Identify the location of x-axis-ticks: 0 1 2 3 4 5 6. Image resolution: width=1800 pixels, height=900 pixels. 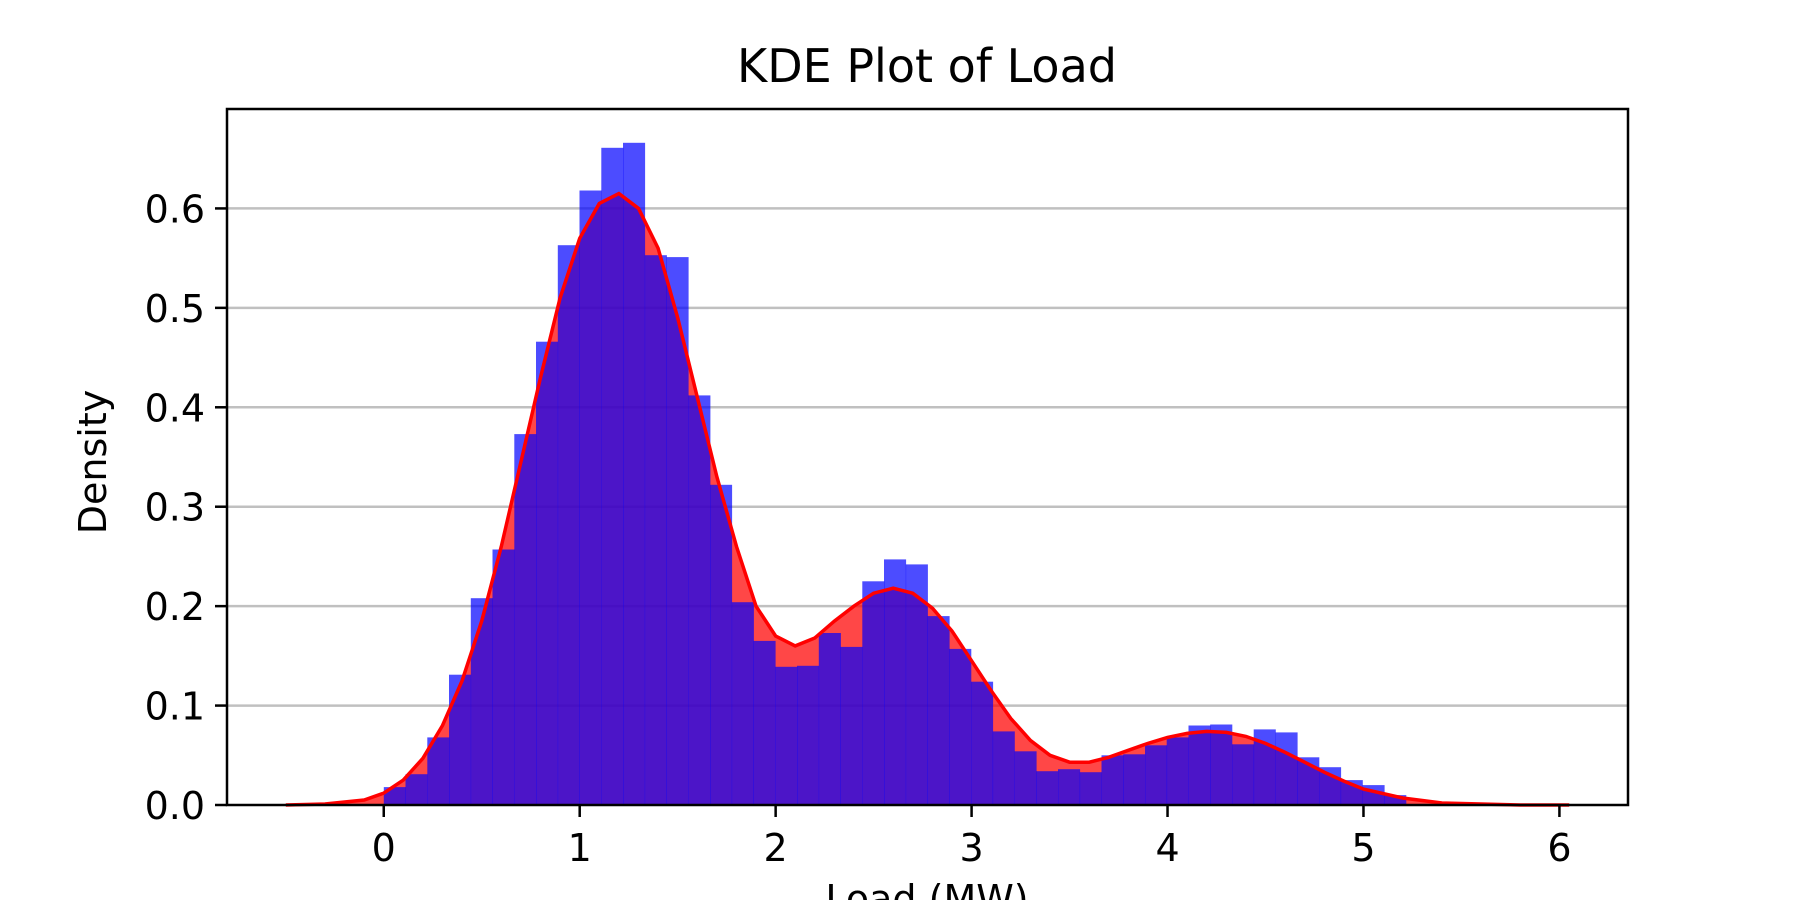
(972, 837).